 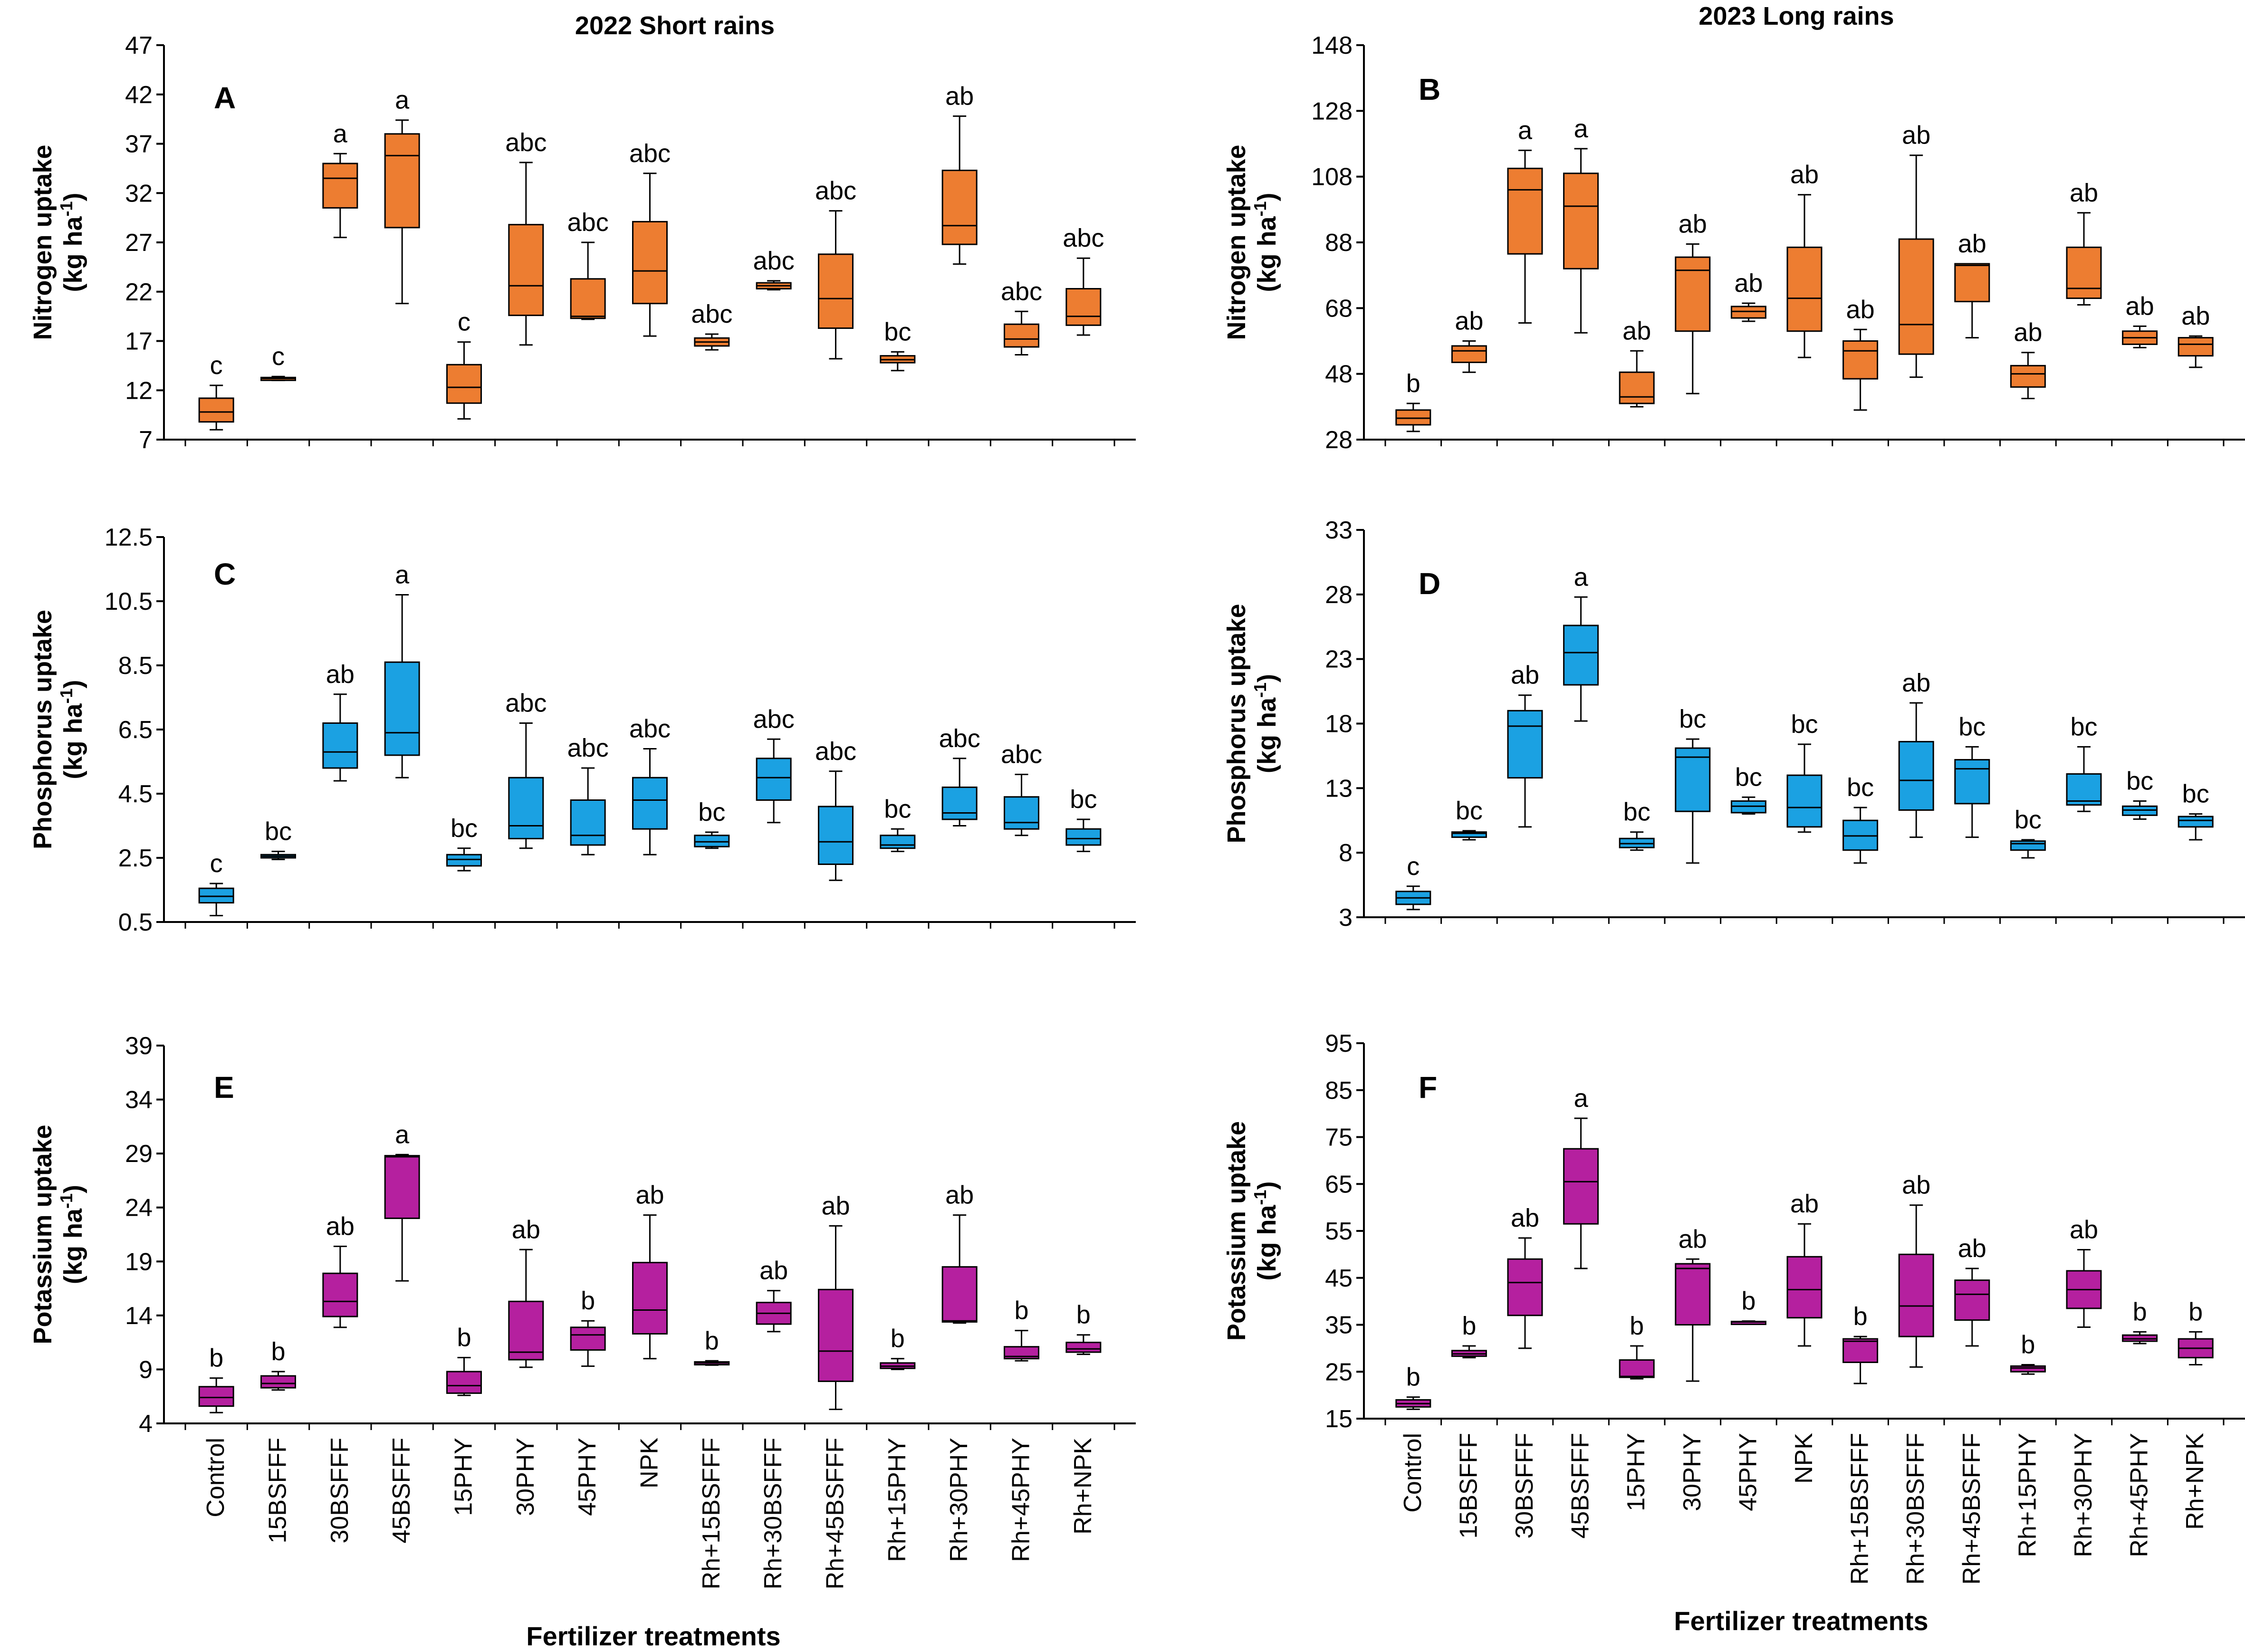 I want to click on y-axis-unit: (kg ha-1), so click(x=1266, y=242).